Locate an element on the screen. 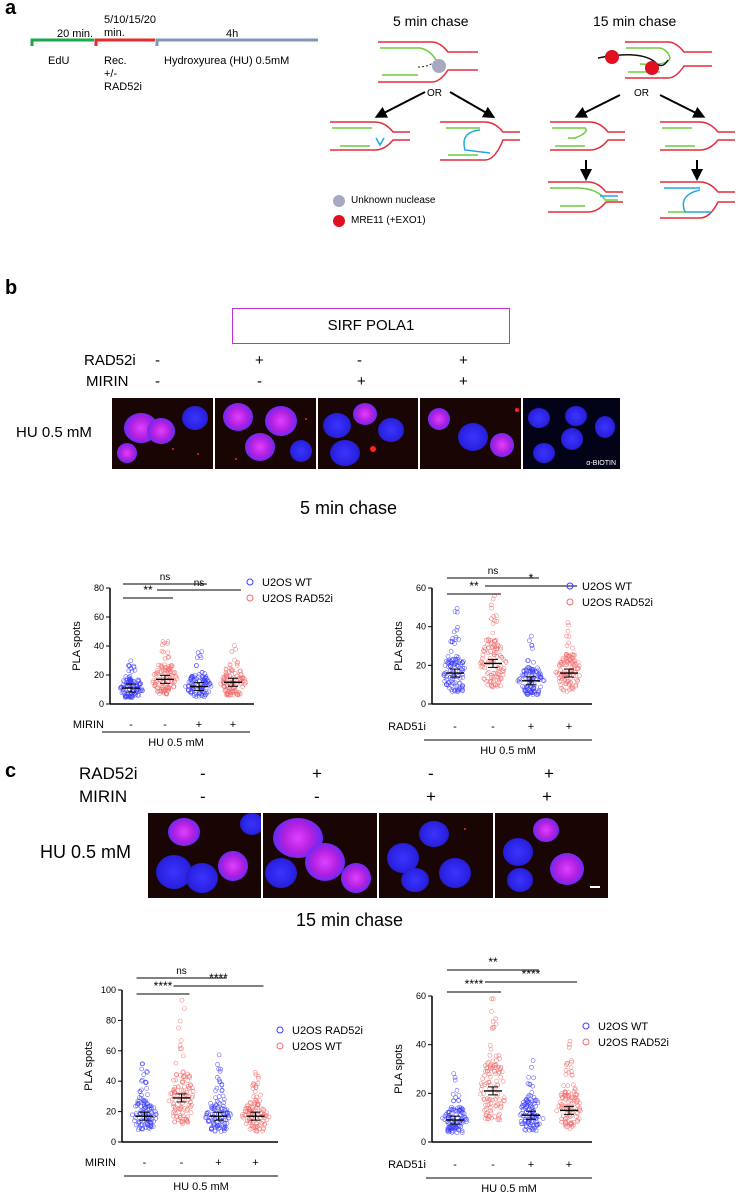 This screenshot has height=1200, width=748. unknown-nuclease-legend-icon is located at coordinates (339, 201).